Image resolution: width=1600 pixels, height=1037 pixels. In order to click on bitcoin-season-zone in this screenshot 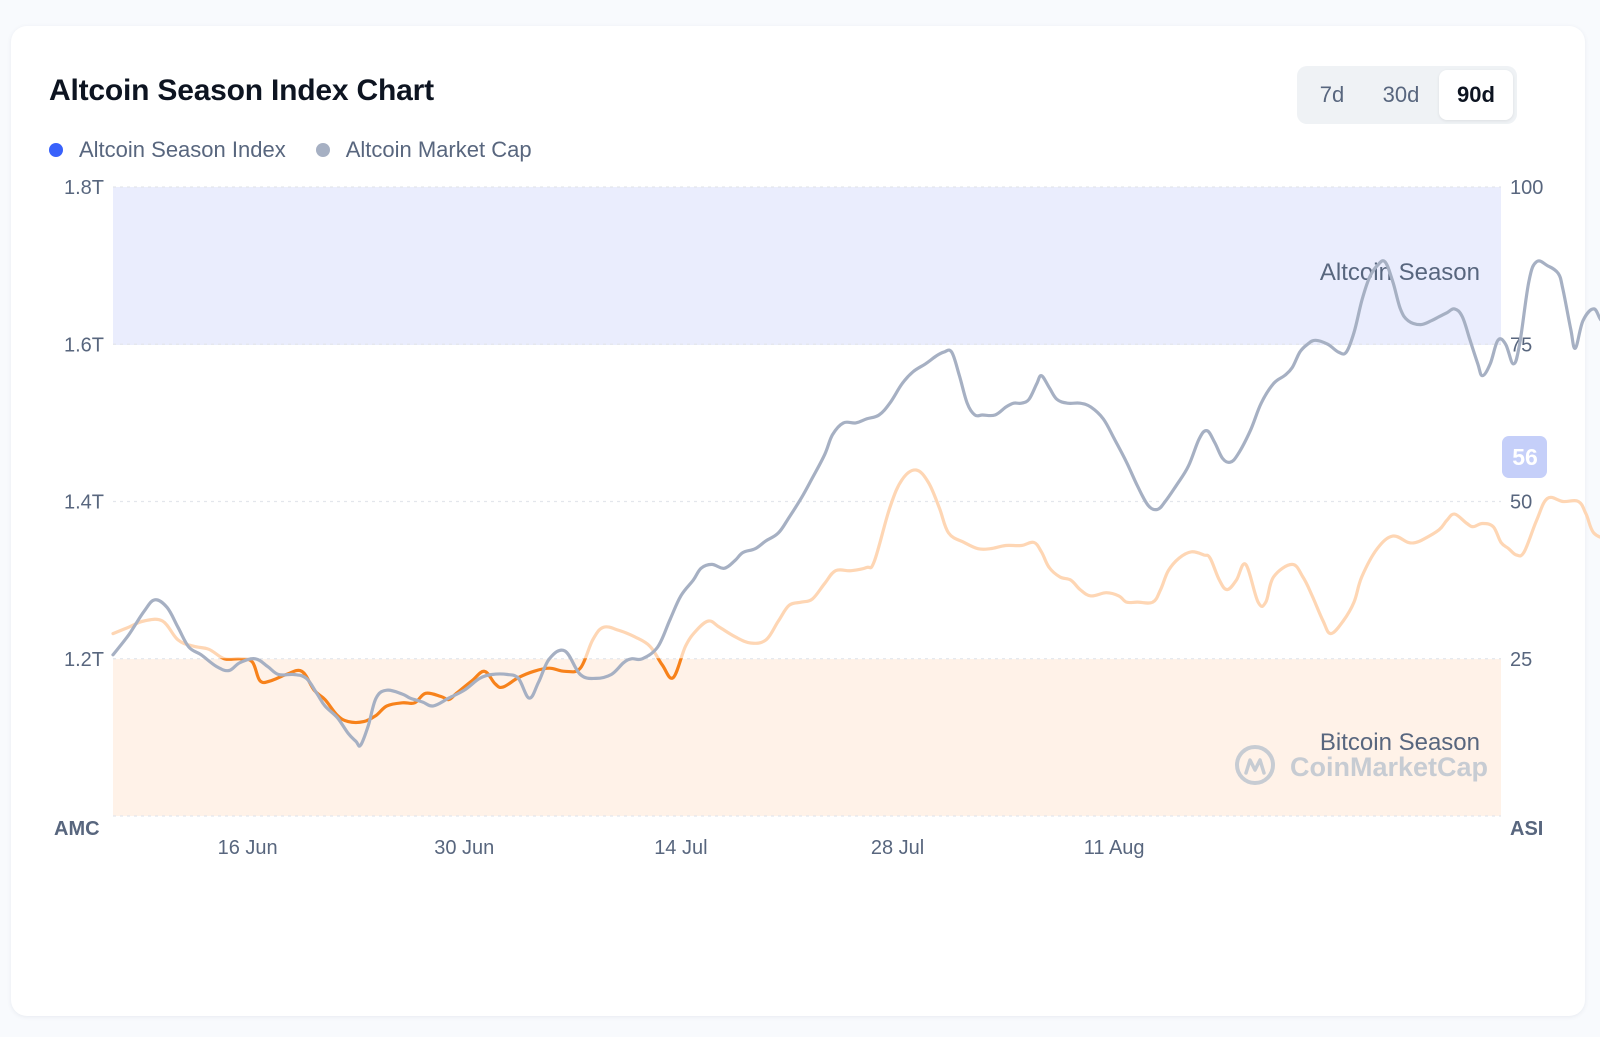, I will do `click(807, 737)`.